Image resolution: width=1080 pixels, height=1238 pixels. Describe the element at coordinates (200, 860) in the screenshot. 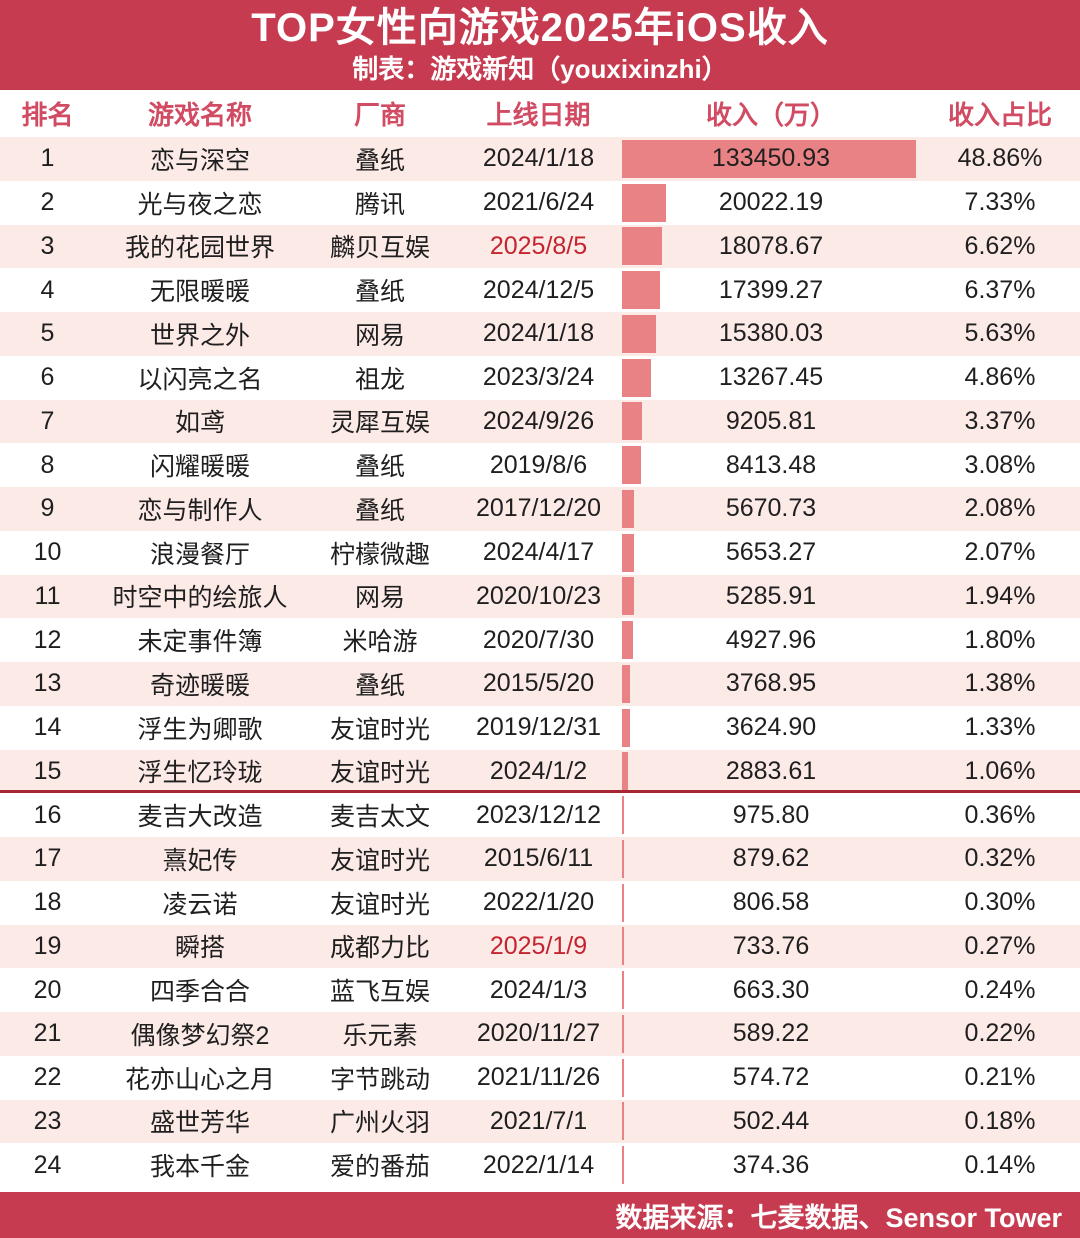

I see `game-name-cell: 熹妃传` at that location.